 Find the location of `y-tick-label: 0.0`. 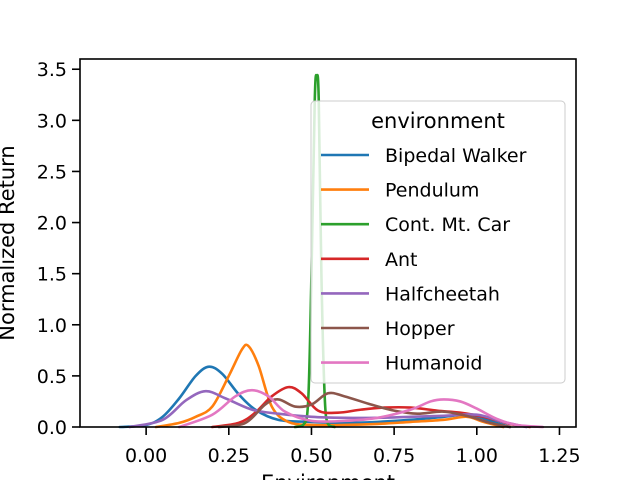

y-tick-label: 0.0 is located at coordinates (52, 428).